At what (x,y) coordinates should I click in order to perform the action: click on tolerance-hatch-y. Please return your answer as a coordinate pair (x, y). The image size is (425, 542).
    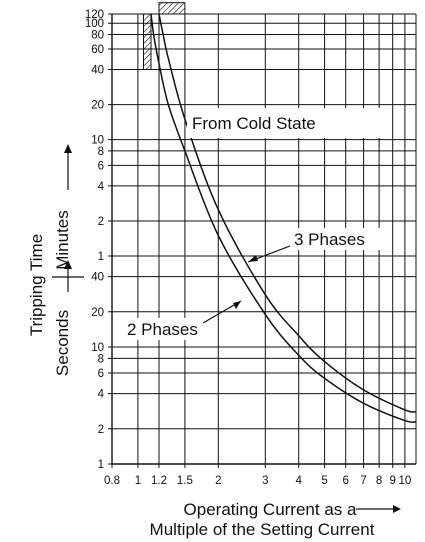
    Looking at the image, I should click on (172, 8).